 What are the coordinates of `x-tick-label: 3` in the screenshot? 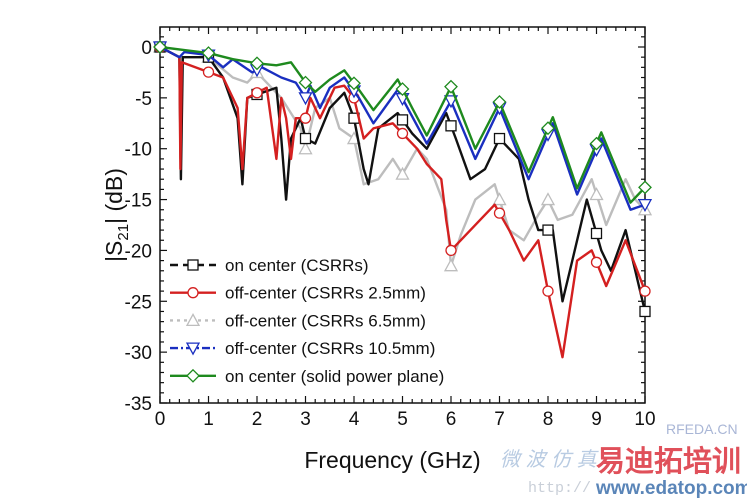 It's located at (305, 419).